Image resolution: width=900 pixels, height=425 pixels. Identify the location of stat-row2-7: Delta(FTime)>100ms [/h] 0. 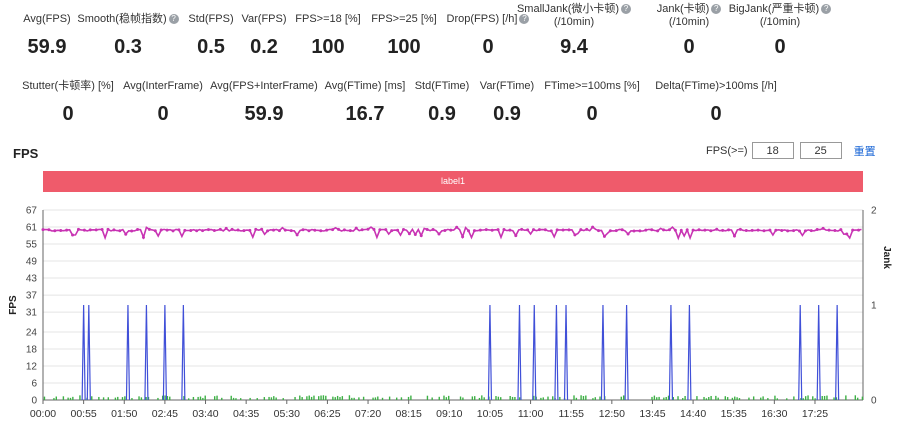
(716, 103).